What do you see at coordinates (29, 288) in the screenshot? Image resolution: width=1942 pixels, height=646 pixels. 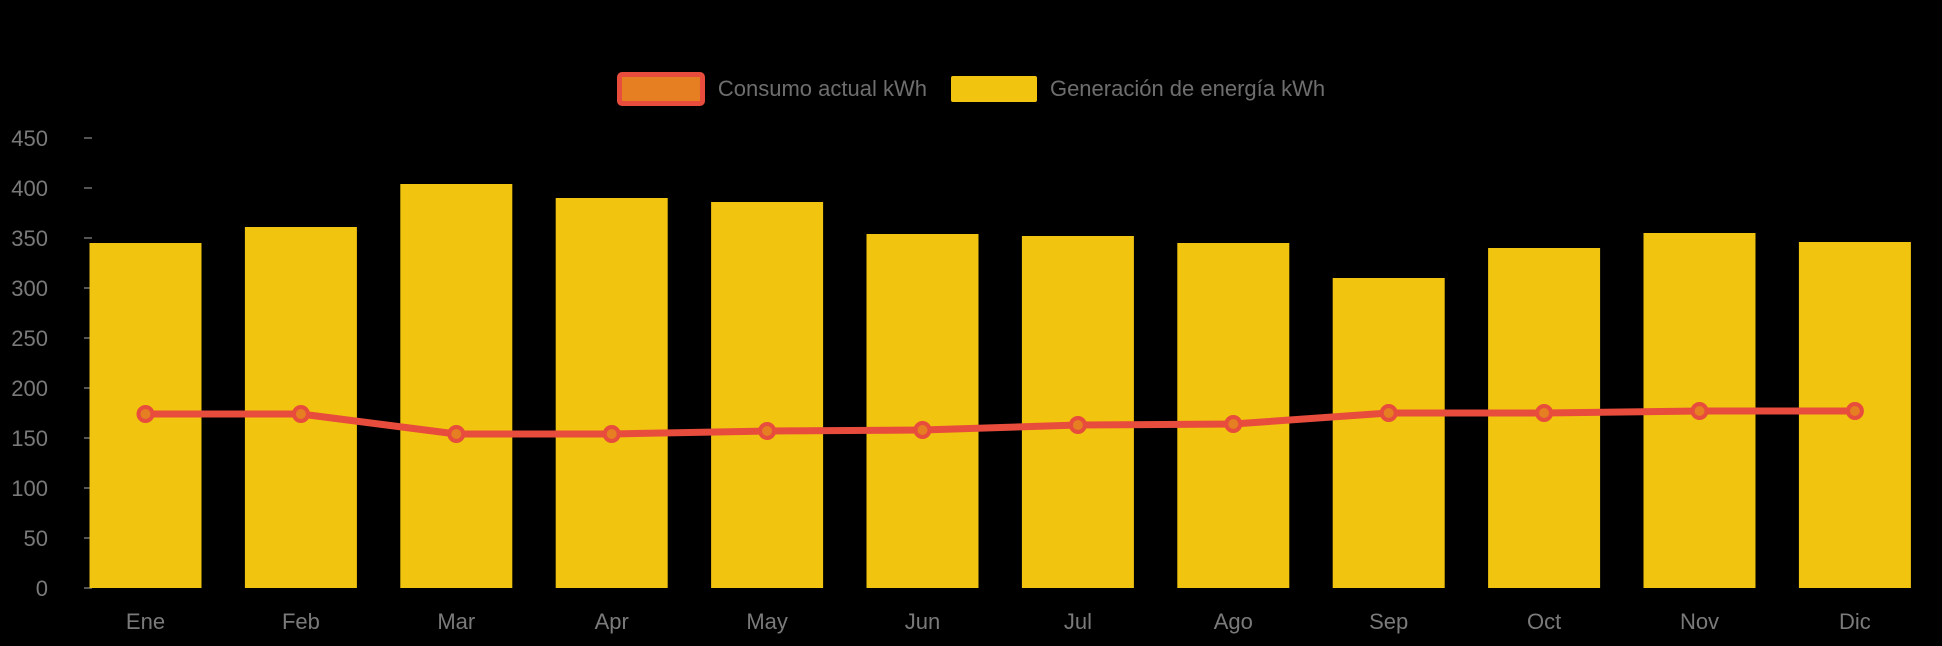 I see `y-axis-label-300: 300` at bounding box center [29, 288].